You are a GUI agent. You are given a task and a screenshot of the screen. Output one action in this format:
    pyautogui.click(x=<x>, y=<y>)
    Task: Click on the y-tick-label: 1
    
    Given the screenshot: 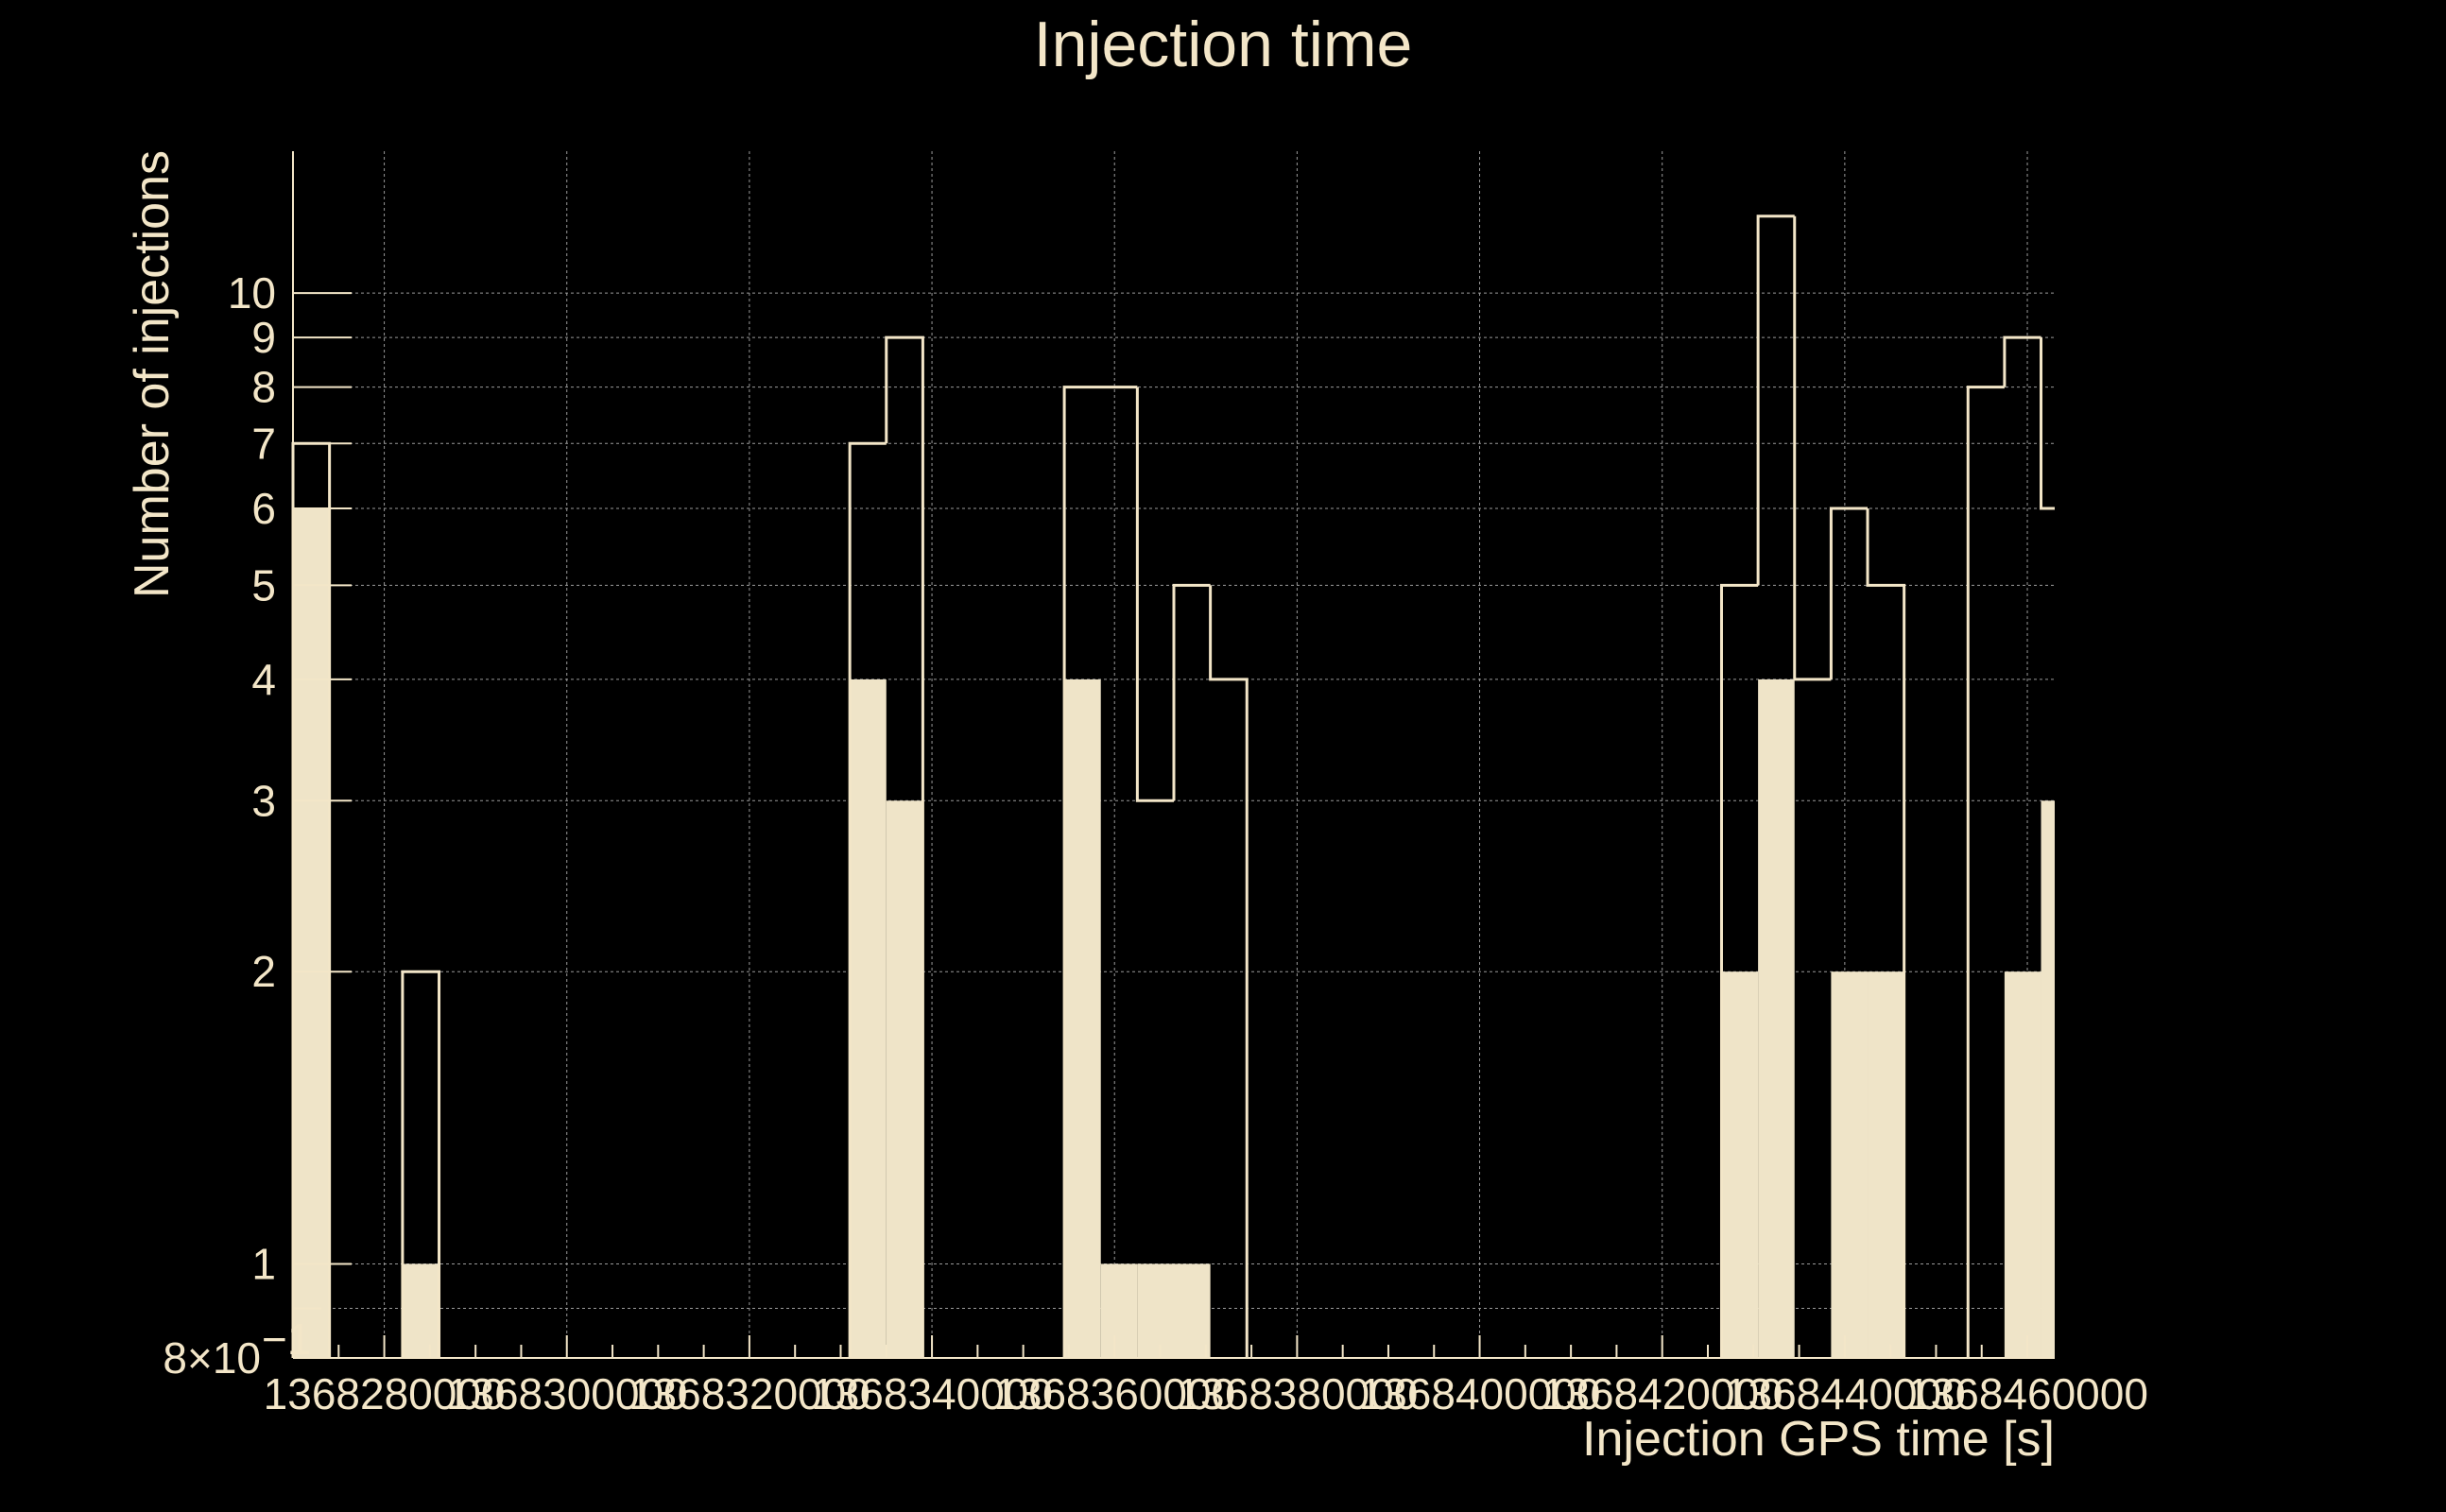 What is the action you would take?
    pyautogui.click(x=263, y=1263)
    